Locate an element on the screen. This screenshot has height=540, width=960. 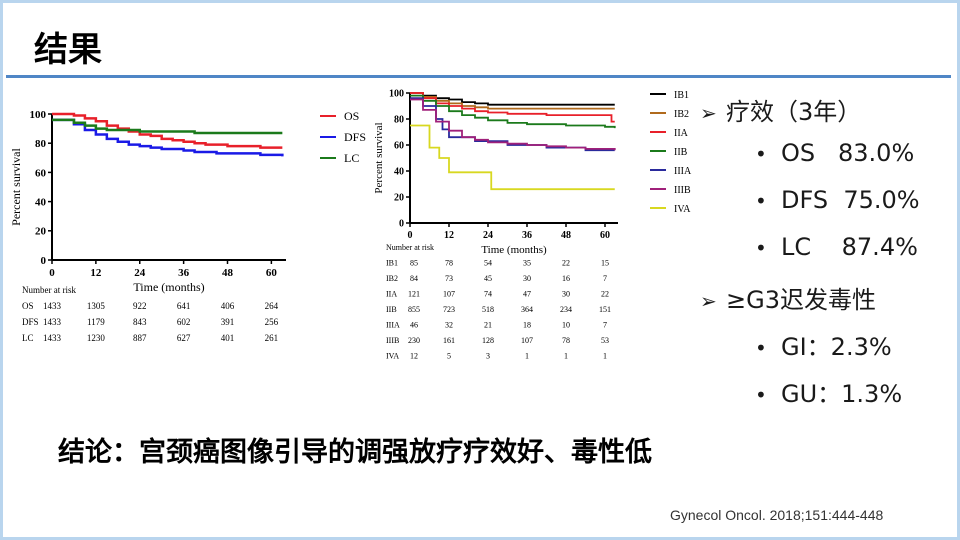
risk-count: 161 is located at coordinates (449, 340).